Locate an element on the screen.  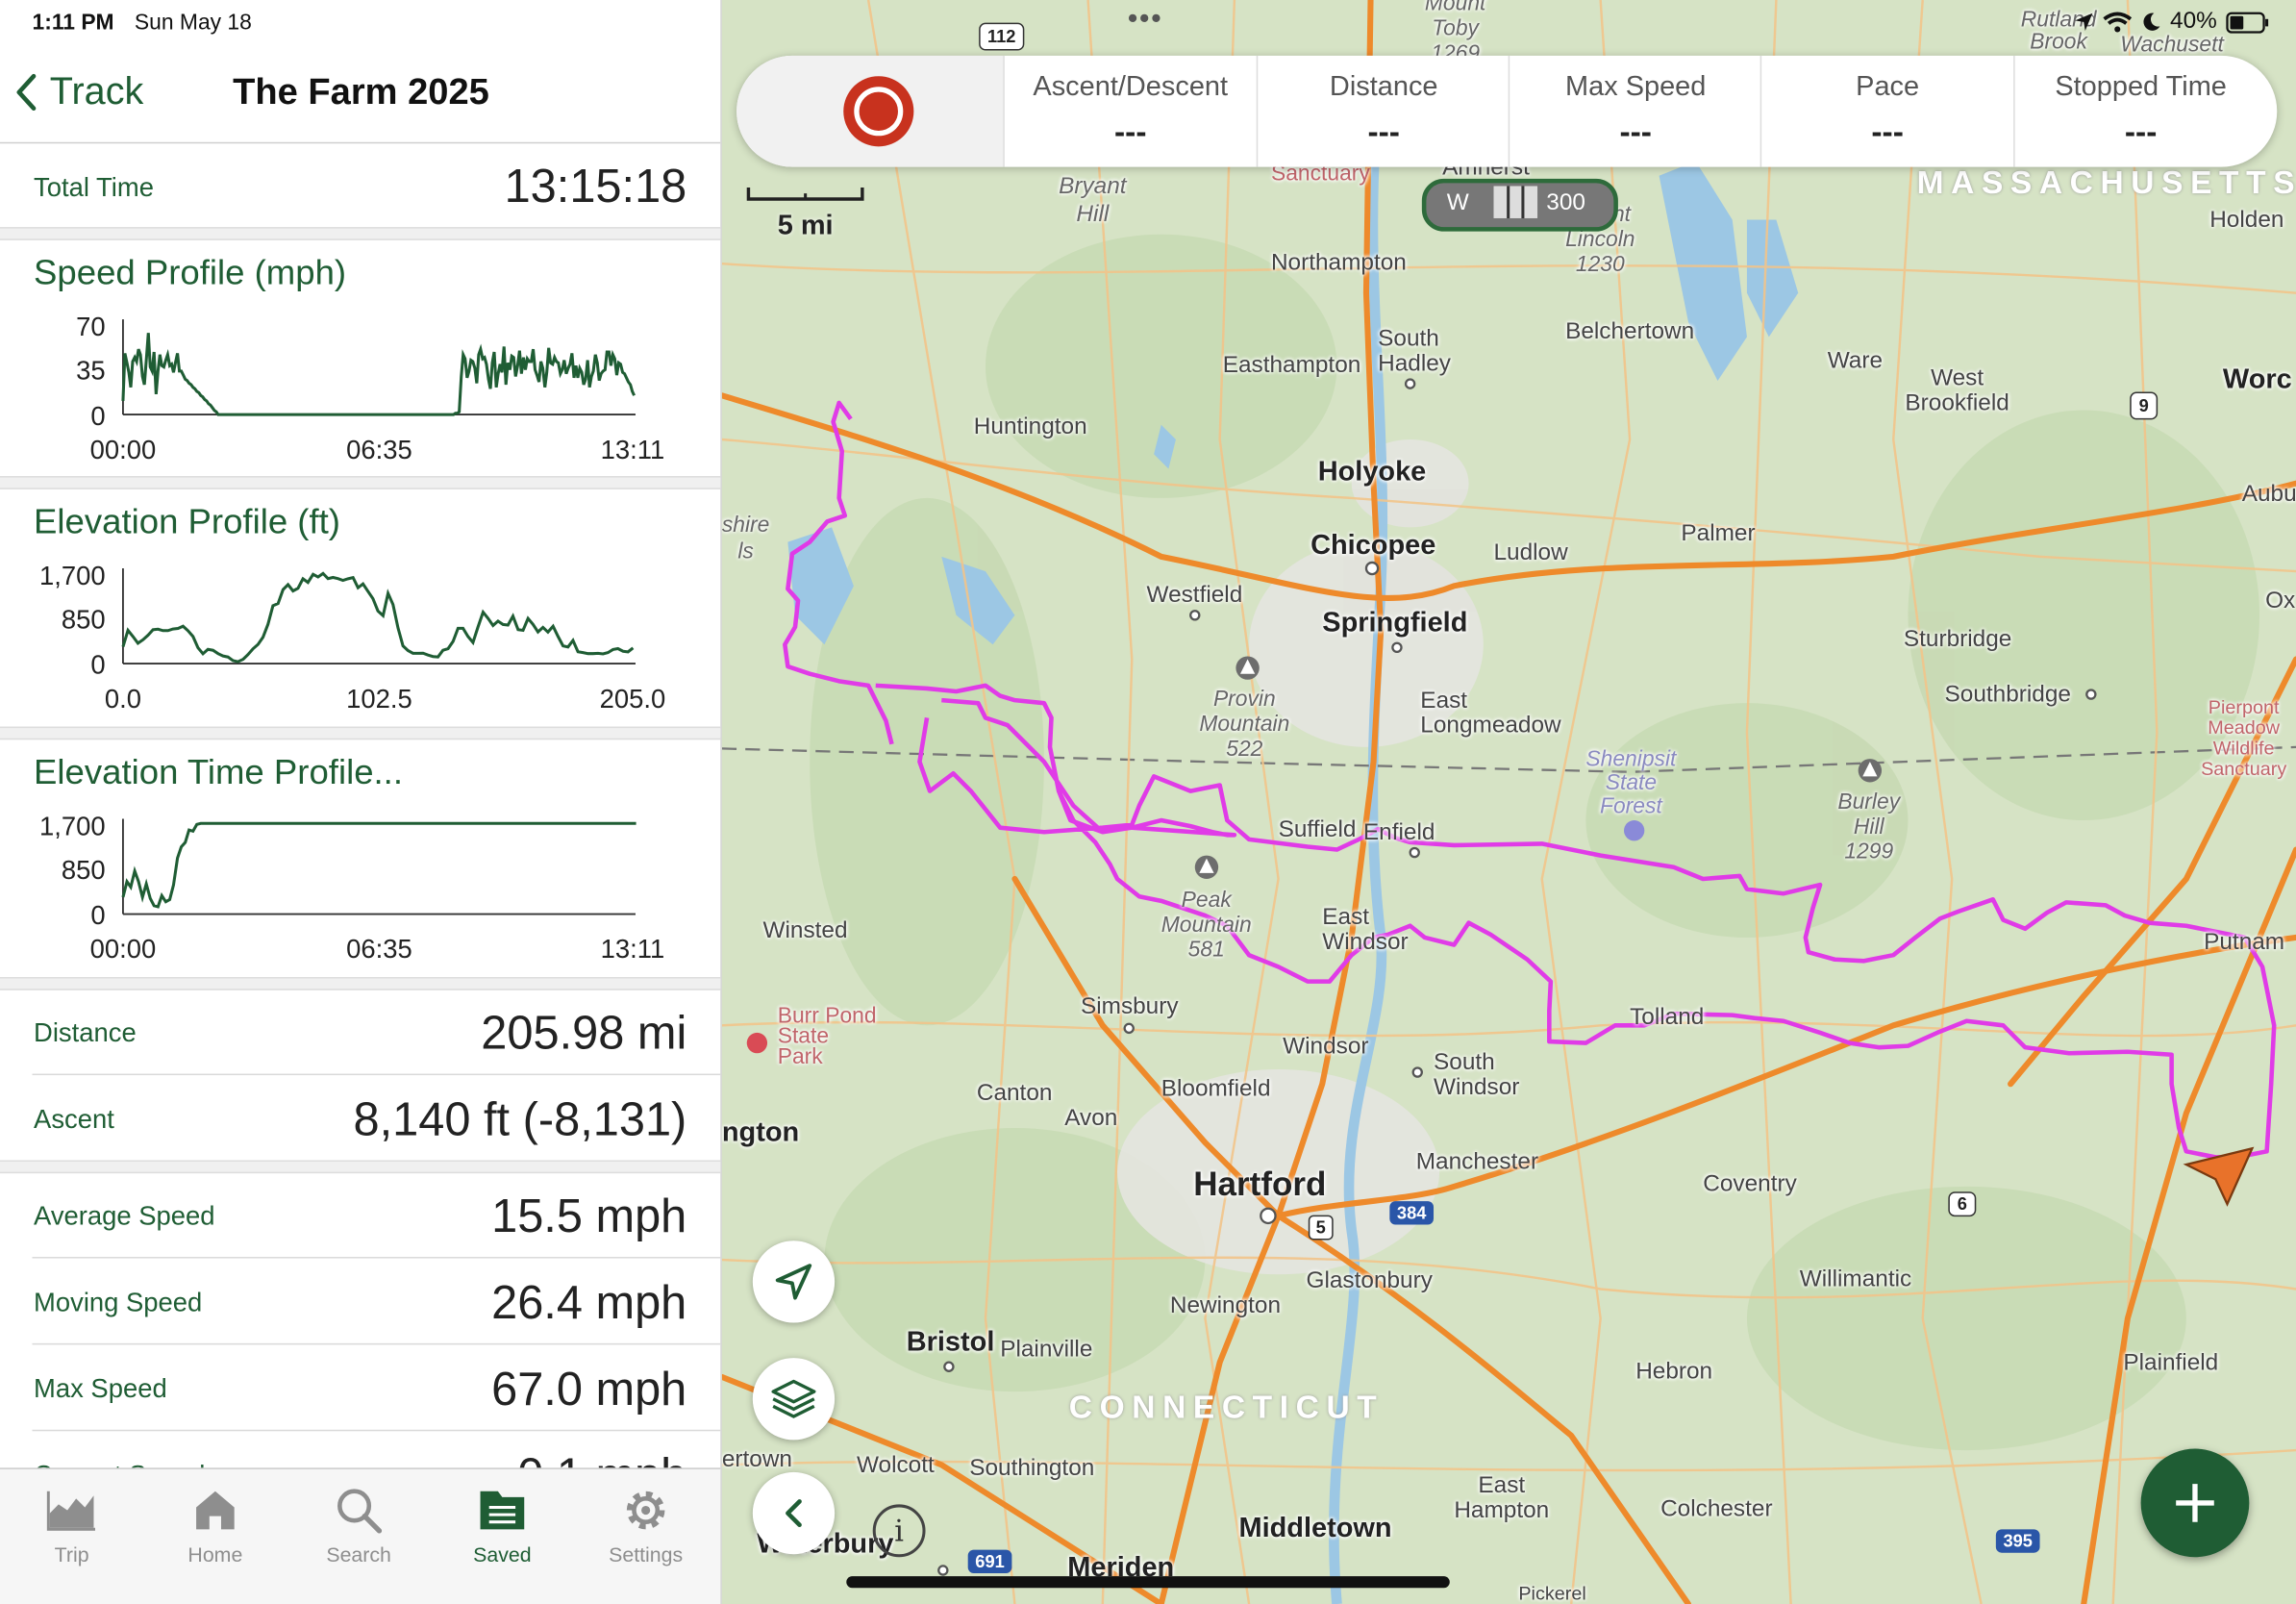
locate-button is located at coordinates (794, 1282).